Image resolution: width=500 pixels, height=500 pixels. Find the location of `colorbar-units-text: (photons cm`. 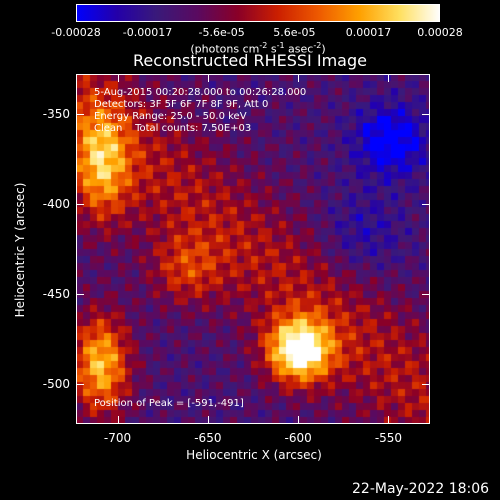

colorbar-units-text: (photons cm is located at coordinates (225, 49).